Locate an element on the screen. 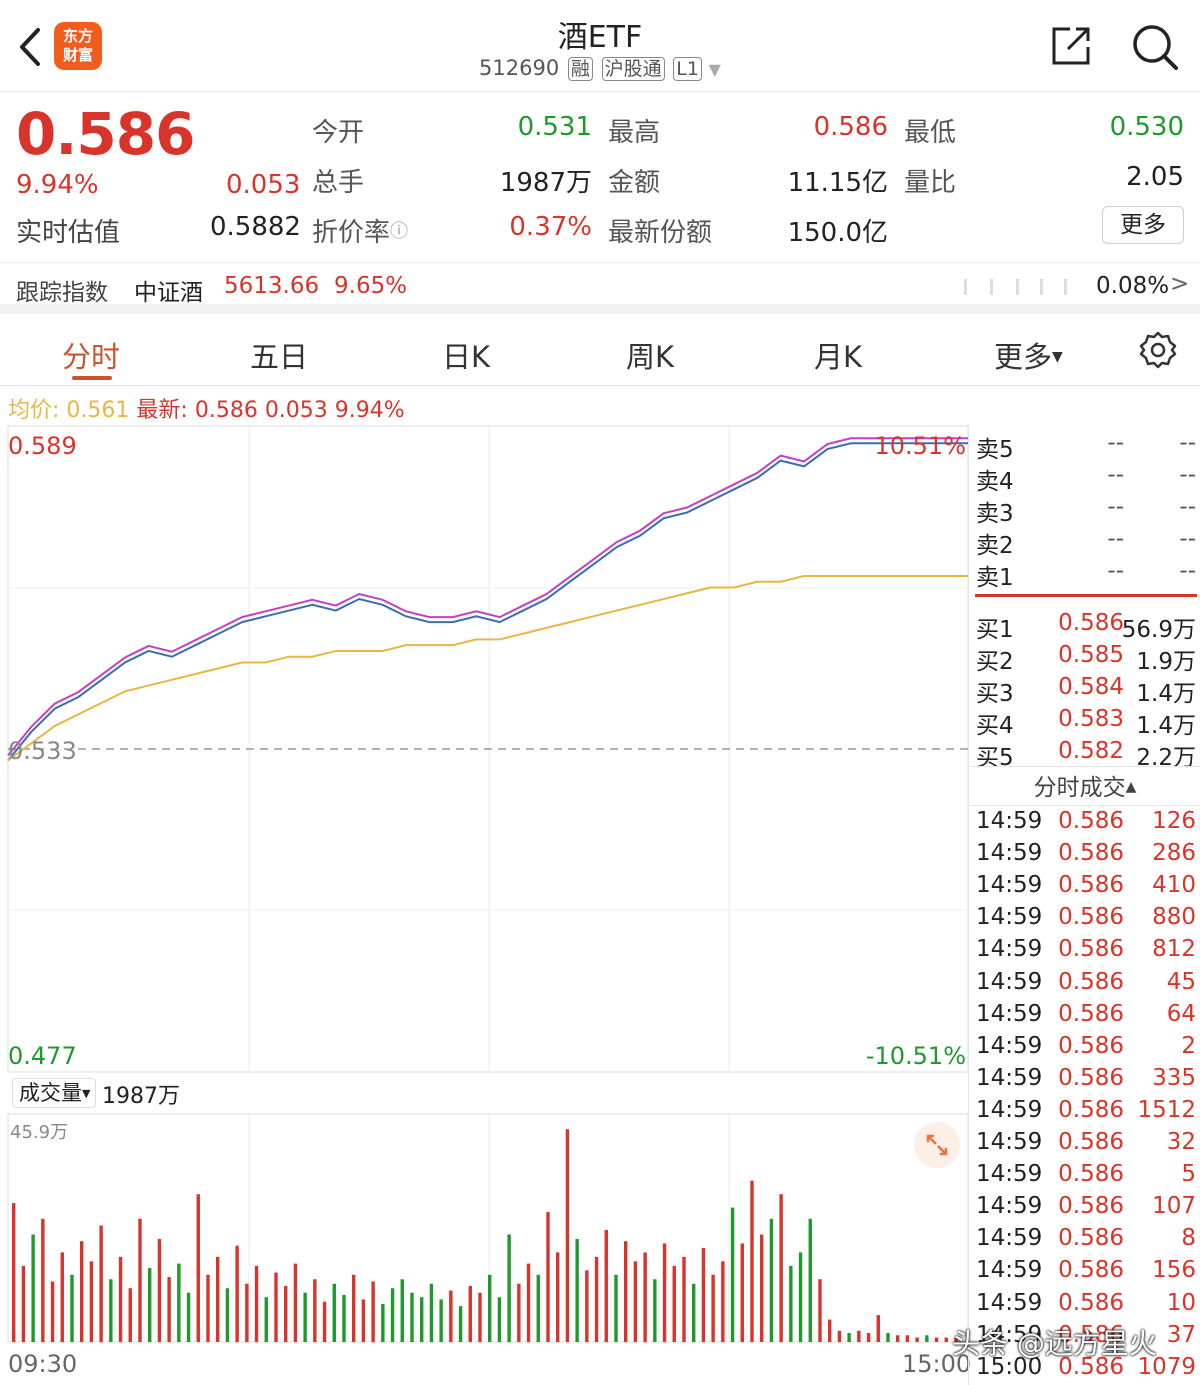 This screenshot has height=1385, width=1200. avg-value: 0.561 is located at coordinates (98, 410).